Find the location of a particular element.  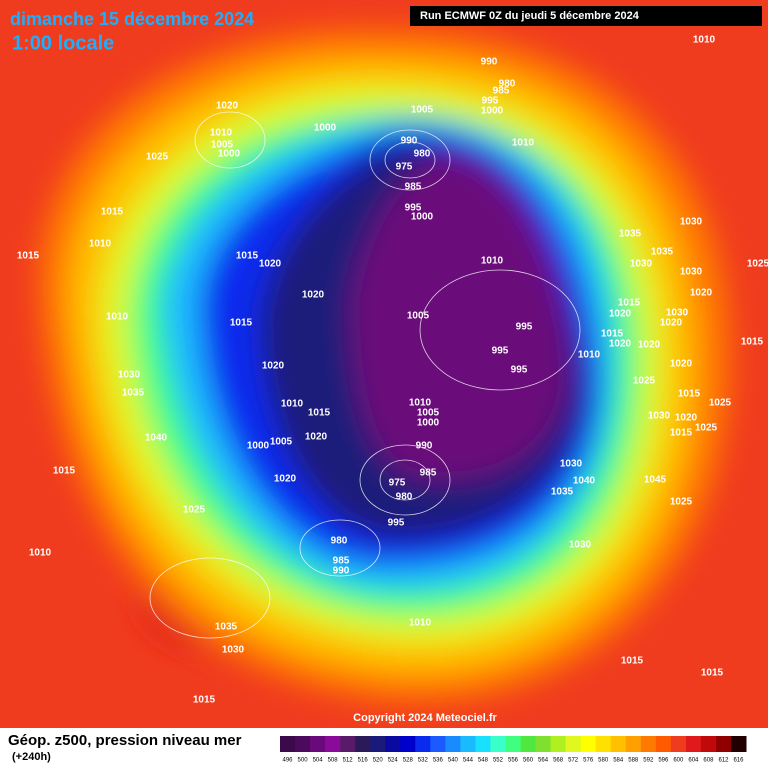

legend-value: 596 is located at coordinates (663, 761).